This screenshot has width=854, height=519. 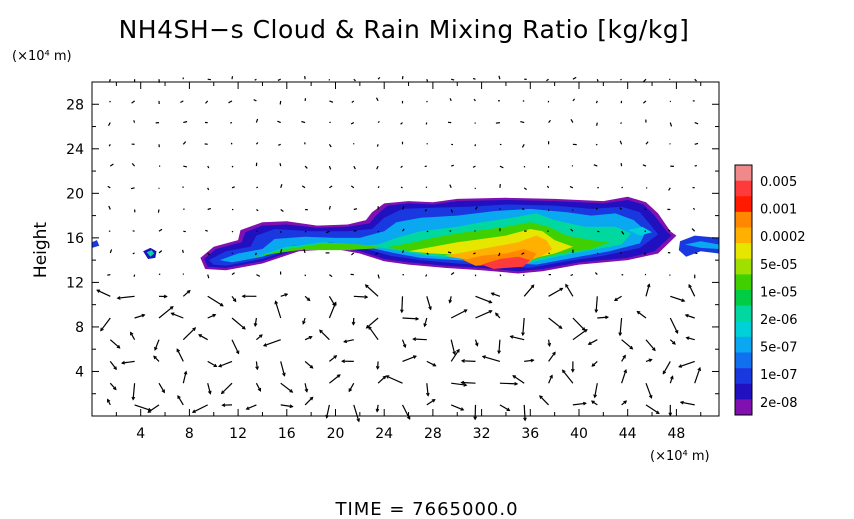 I want to click on colorbar-label: 2e-06, so click(x=779, y=320).